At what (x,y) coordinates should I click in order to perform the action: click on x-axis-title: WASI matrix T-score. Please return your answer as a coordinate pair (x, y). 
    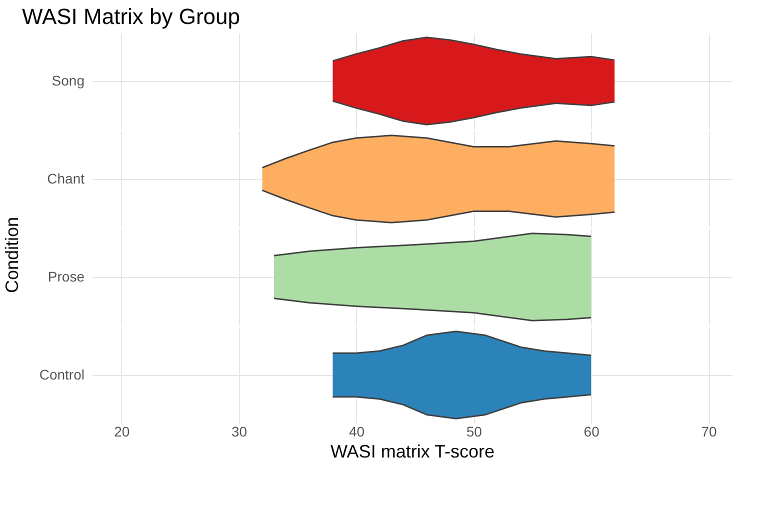
    Looking at the image, I should click on (412, 452).